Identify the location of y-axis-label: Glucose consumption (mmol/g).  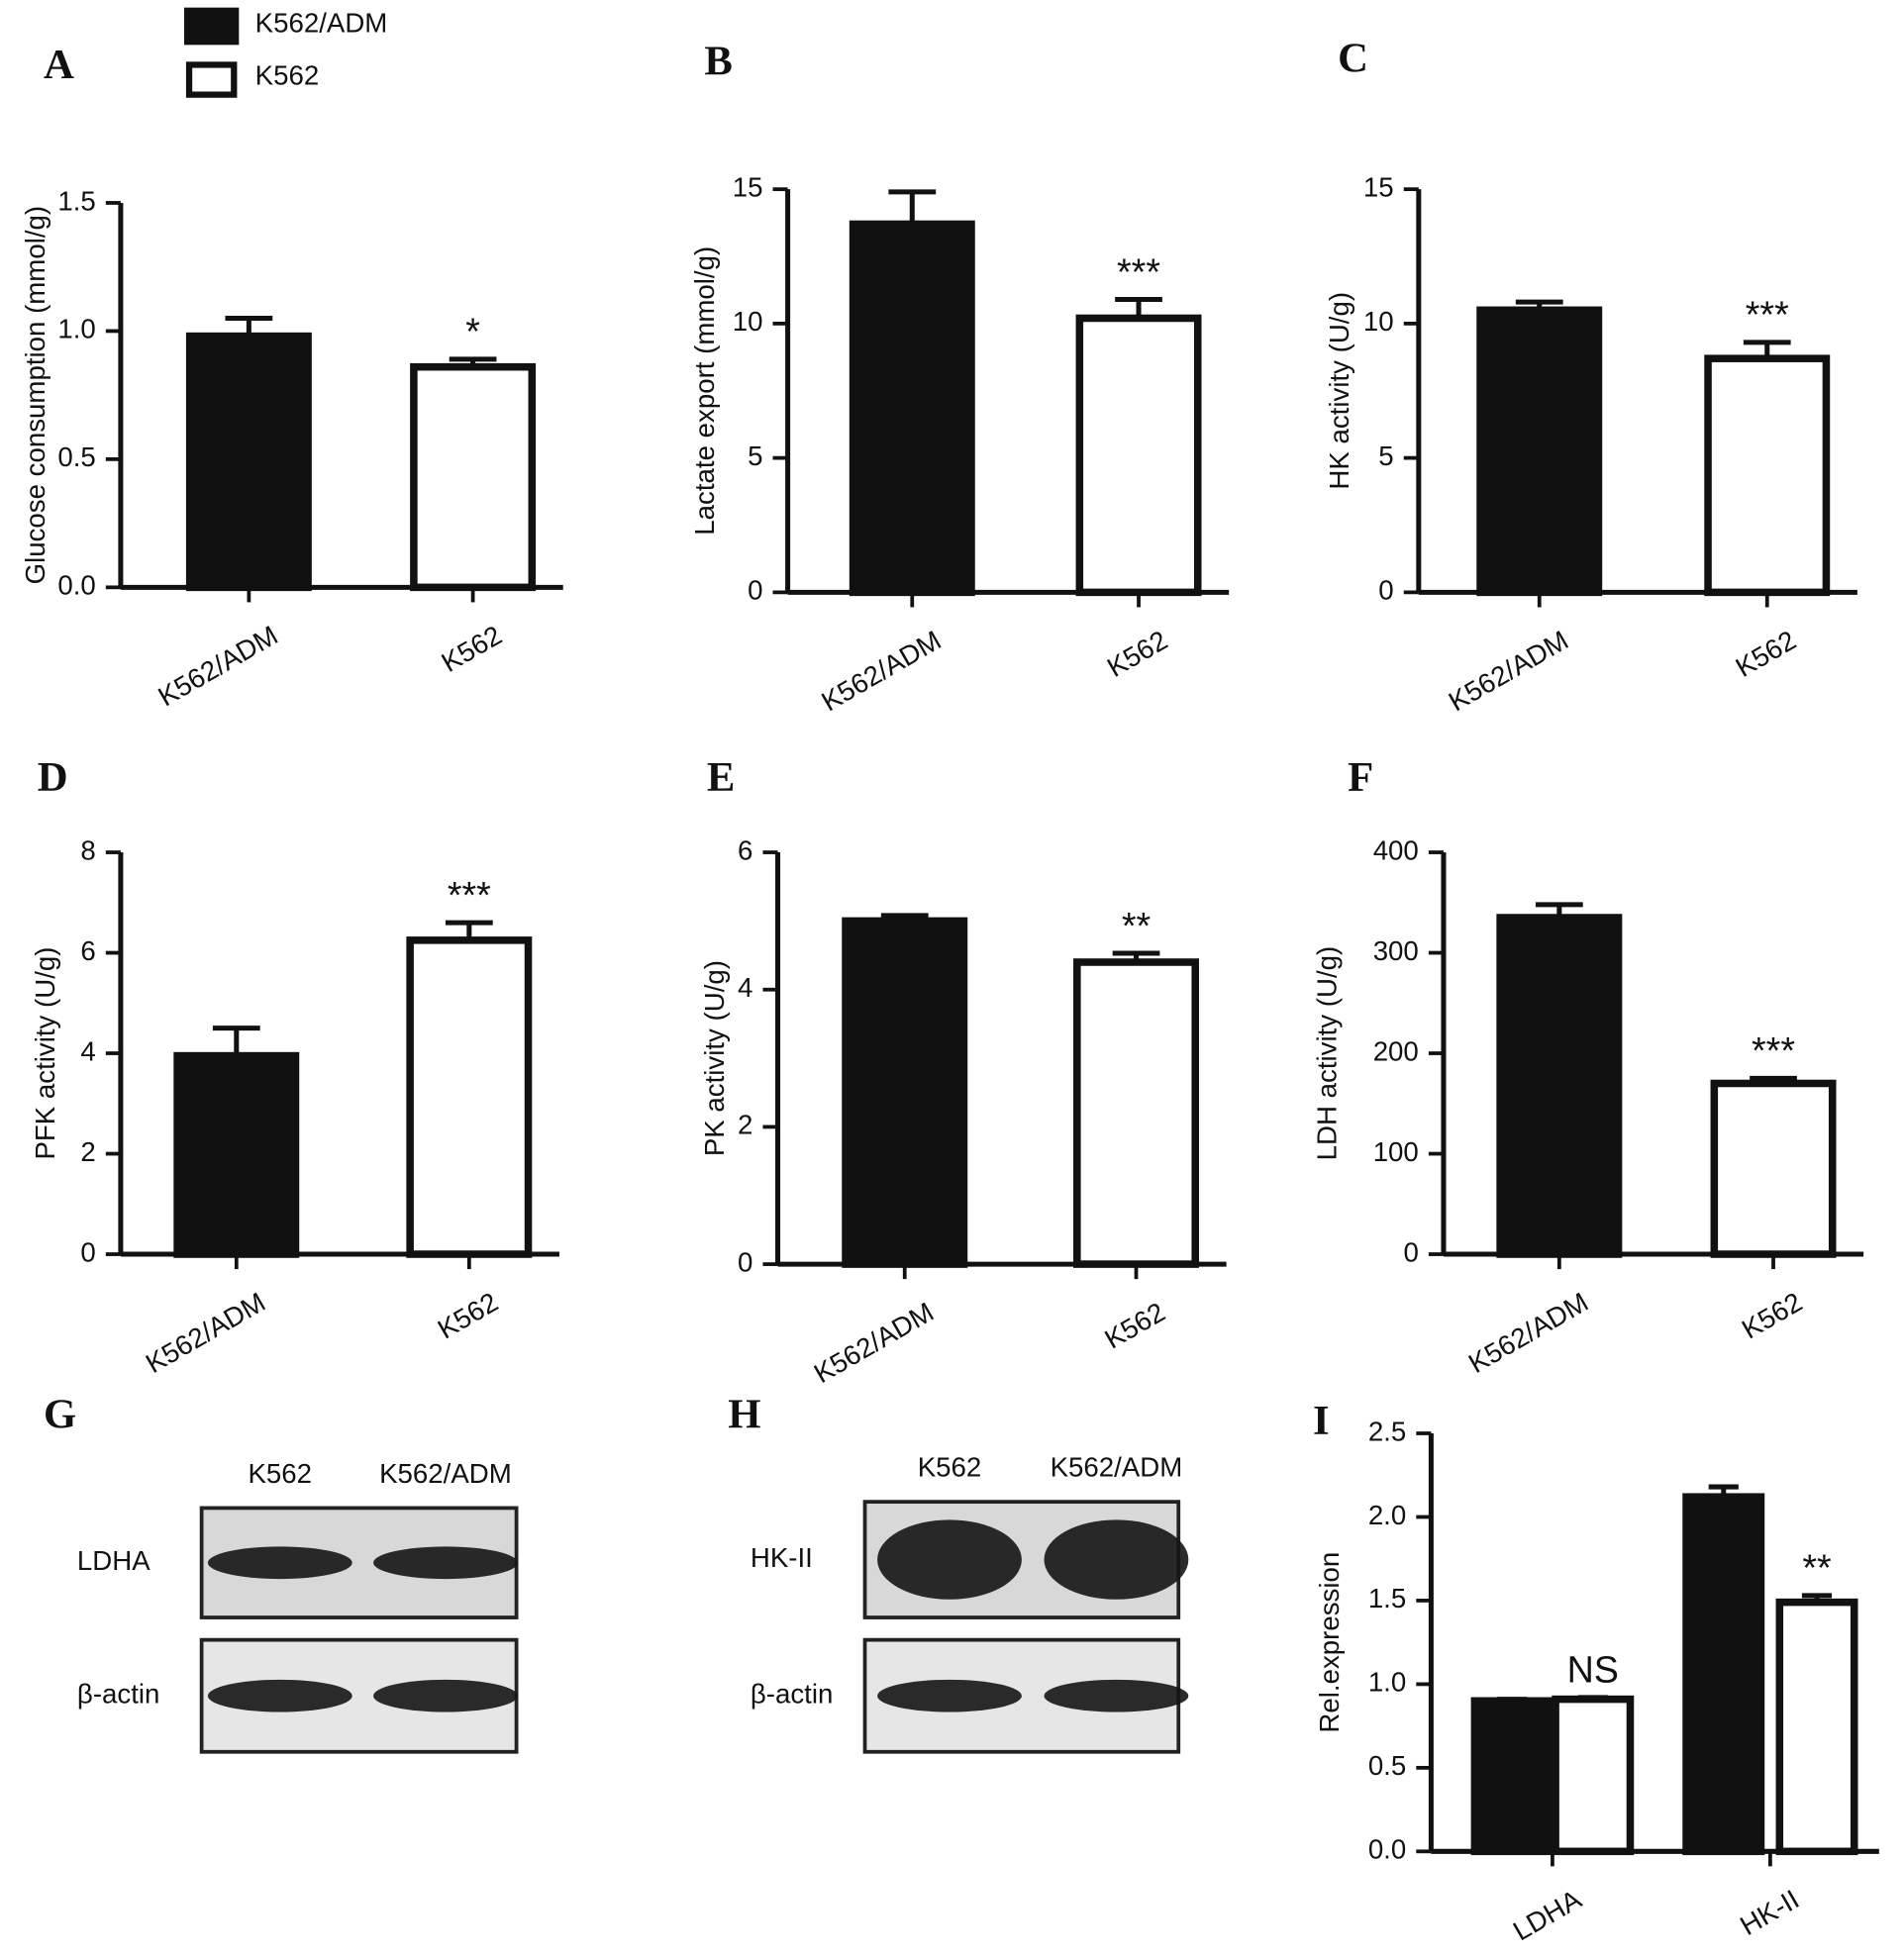
(35, 396).